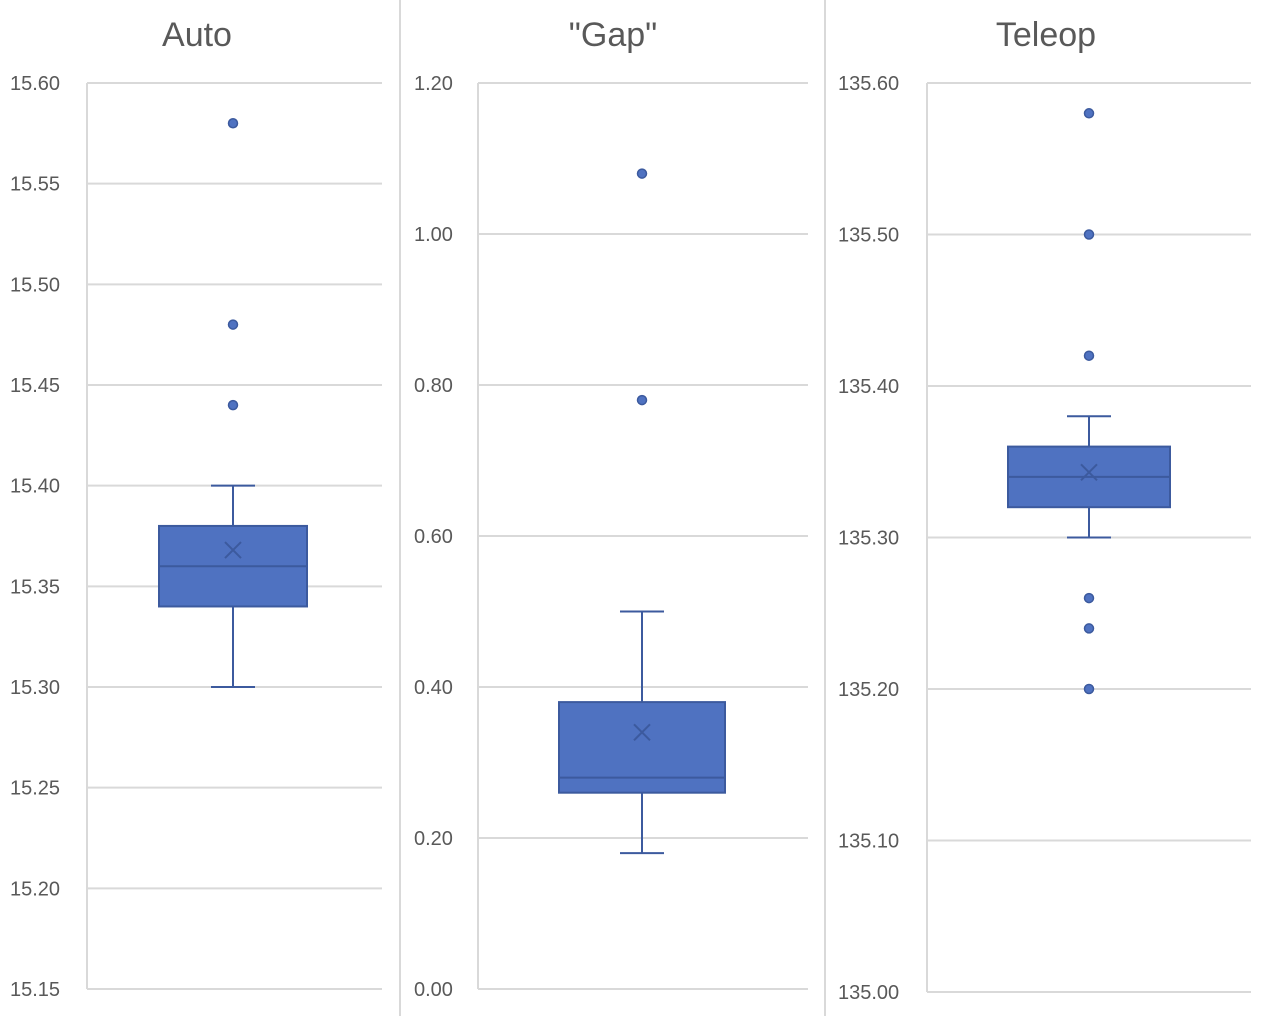 Image resolution: width=1268 pixels, height=1016 pixels. What do you see at coordinates (868, 84) in the screenshot?
I see `y-tick-label: 135.60` at bounding box center [868, 84].